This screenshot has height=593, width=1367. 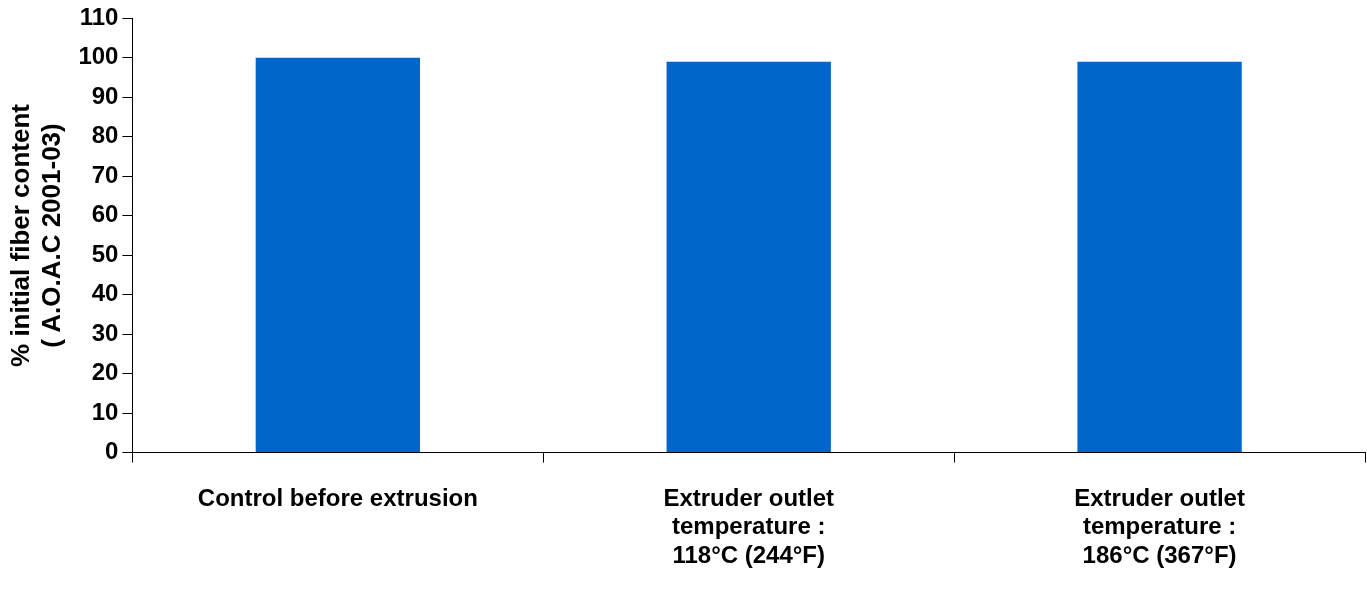 I want to click on y-tick-label: 100, so click(x=98, y=56).